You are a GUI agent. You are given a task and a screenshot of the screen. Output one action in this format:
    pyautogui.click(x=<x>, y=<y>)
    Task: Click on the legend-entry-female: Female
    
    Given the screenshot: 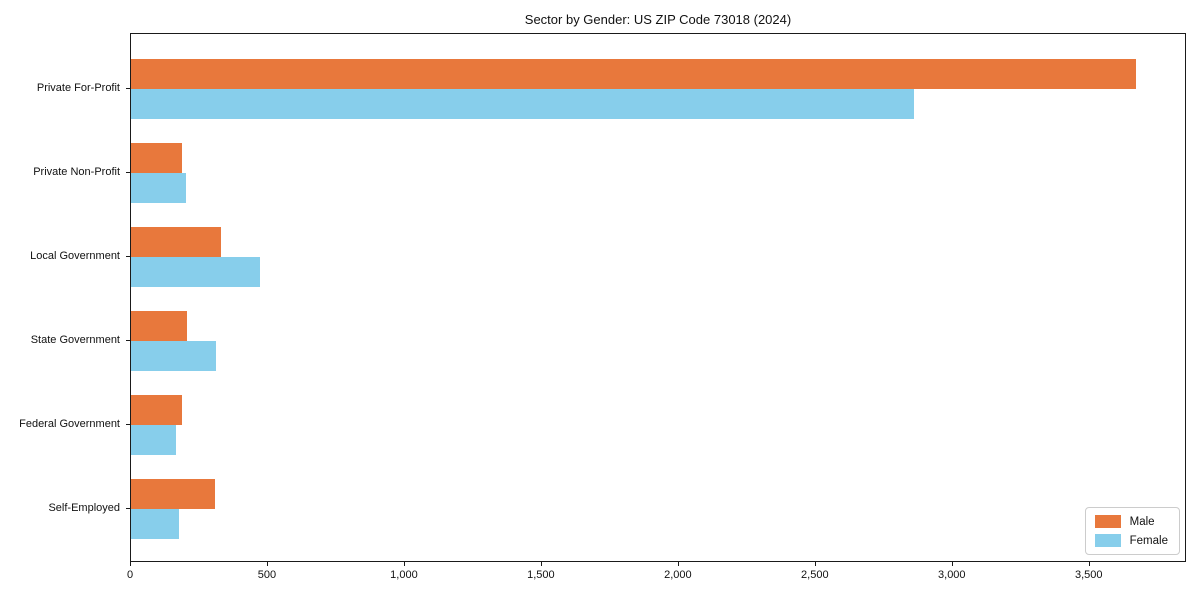 What is the action you would take?
    pyautogui.click(x=1131, y=540)
    